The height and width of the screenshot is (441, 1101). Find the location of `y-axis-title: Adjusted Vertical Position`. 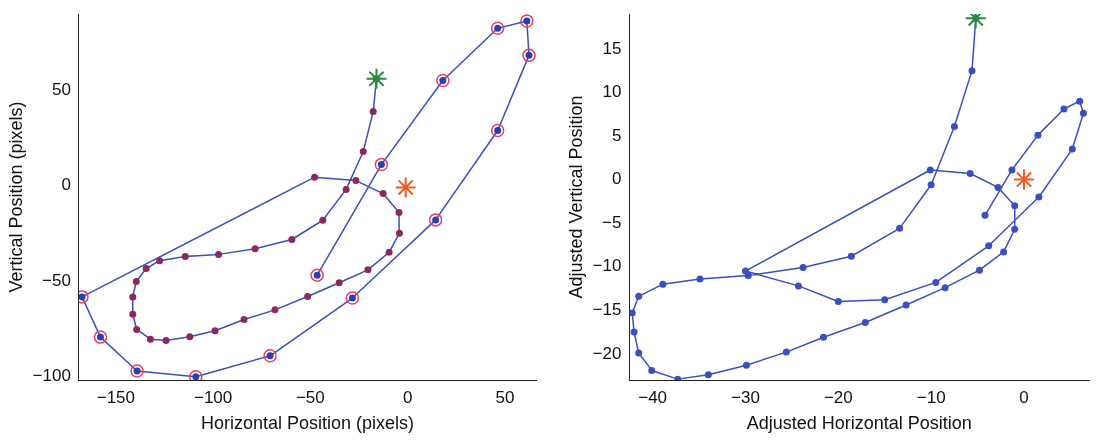

y-axis-title: Adjusted Vertical Position is located at coordinates (575, 197).